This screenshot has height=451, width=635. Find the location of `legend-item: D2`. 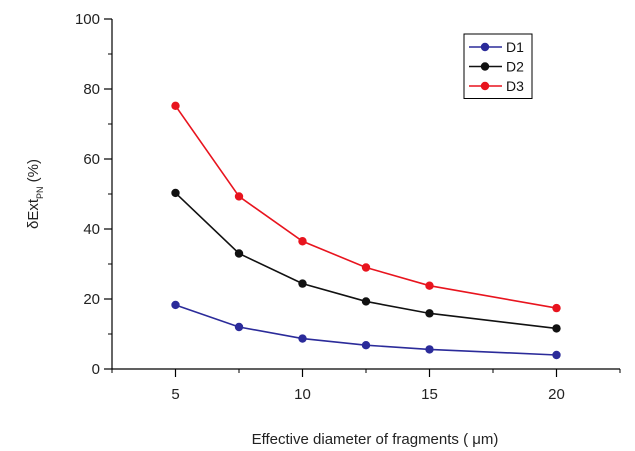

legend-item: D2 is located at coordinates (496, 67).